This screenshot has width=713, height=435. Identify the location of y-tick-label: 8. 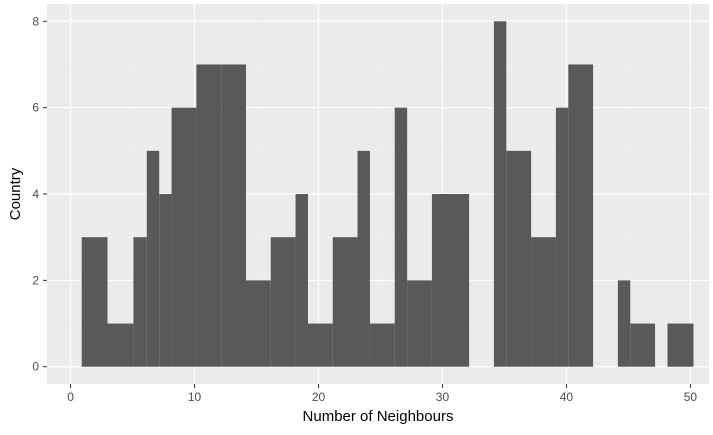
(35, 21).